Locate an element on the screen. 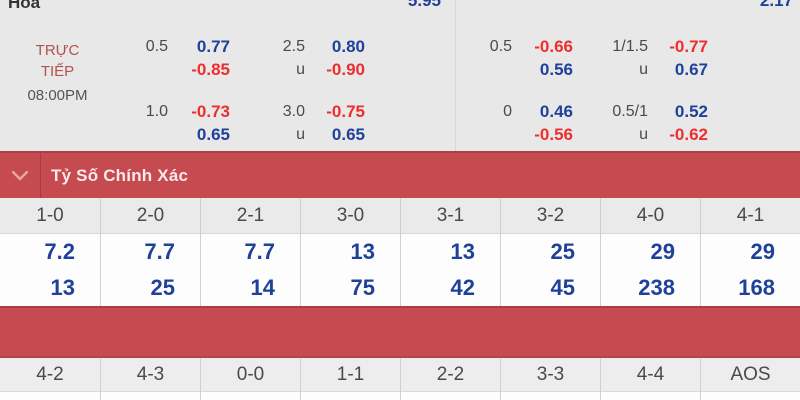  score-column: 3-3 is located at coordinates (550, 379).